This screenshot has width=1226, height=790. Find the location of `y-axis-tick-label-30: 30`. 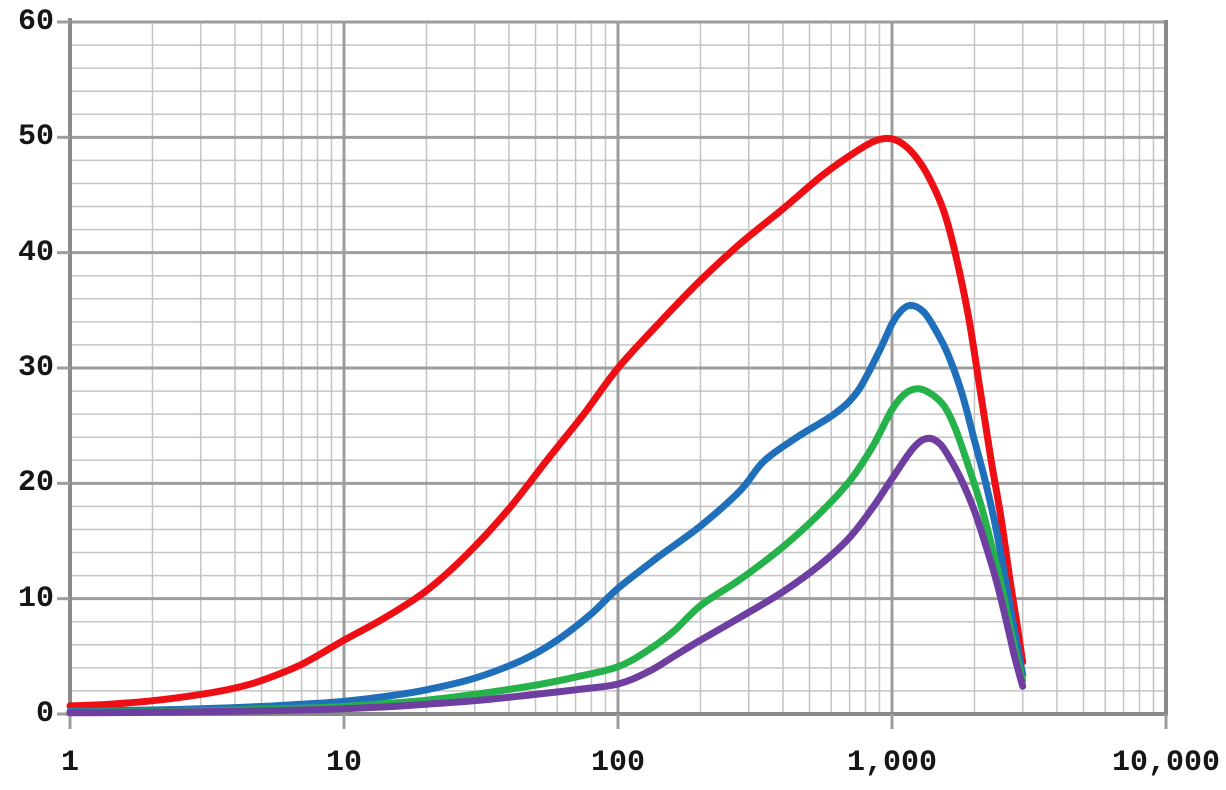

y-axis-tick-label-30: 30 is located at coordinates (35, 368).